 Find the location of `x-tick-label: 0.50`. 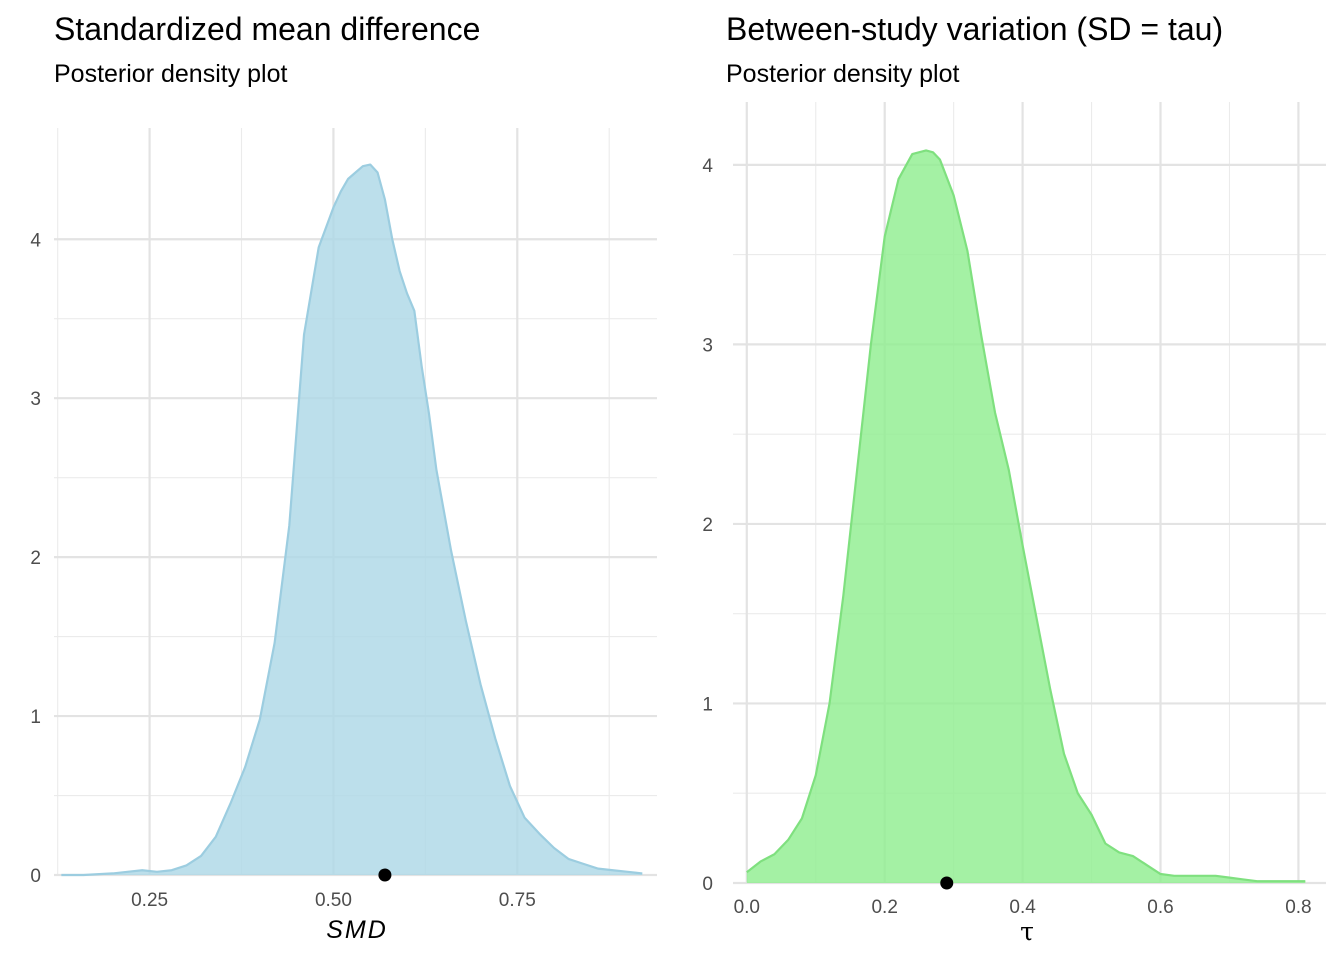

x-tick-label: 0.50 is located at coordinates (333, 900).